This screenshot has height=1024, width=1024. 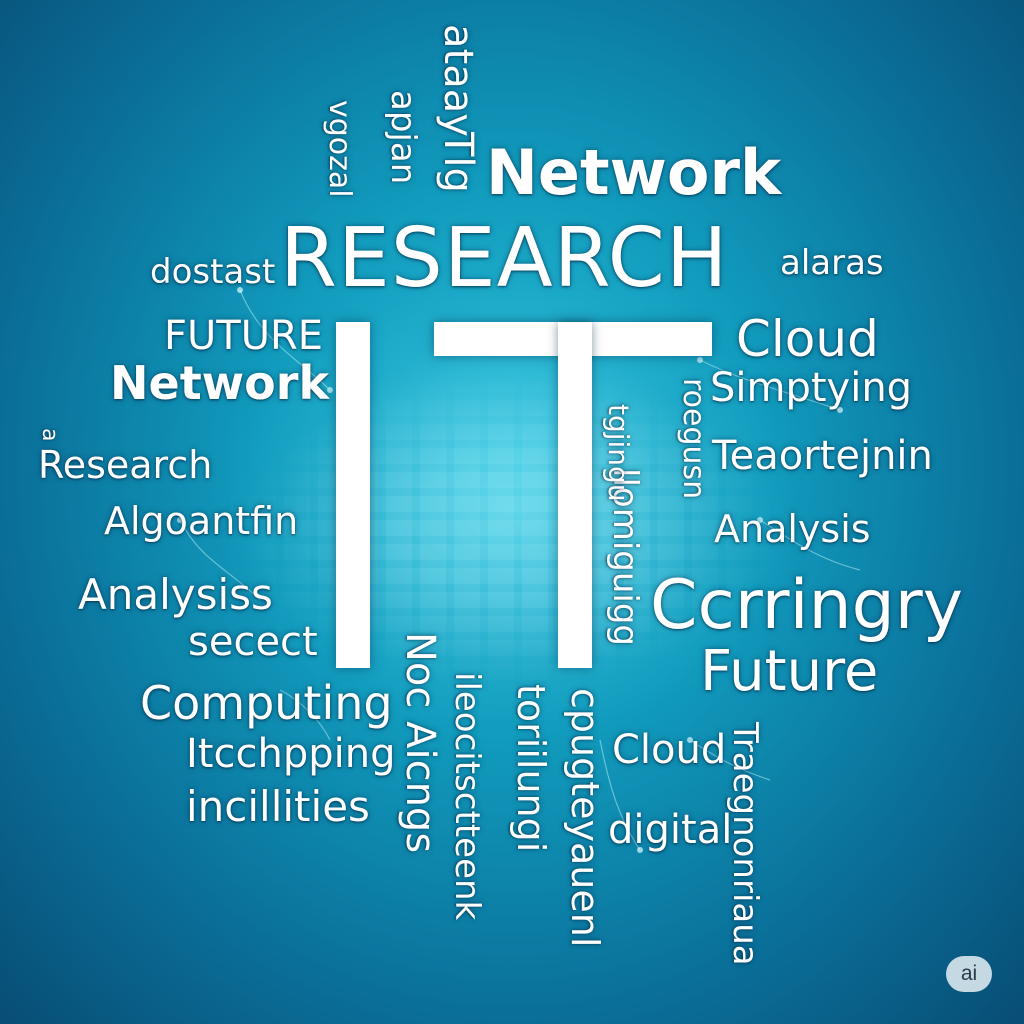 What do you see at coordinates (585, 818) in the screenshot?
I see `word-vertical-cpugteyauenl: cpugteyauenl` at bounding box center [585, 818].